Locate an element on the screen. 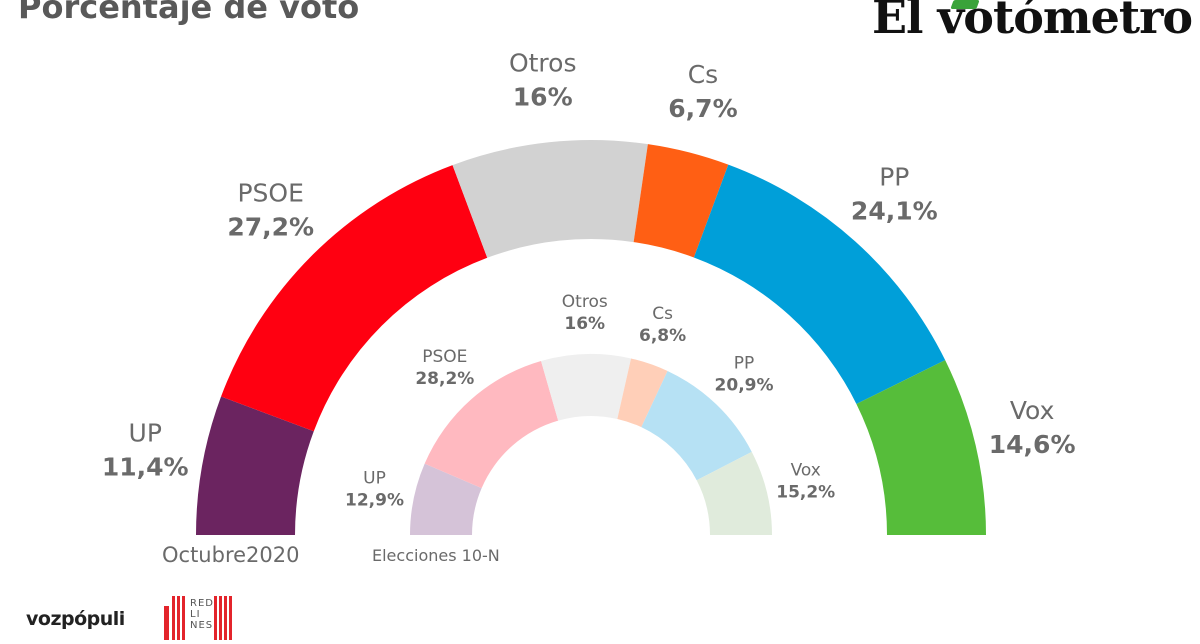 Image resolution: width=1200 pixels, height=644 pixels. redlines-stripes-icon is located at coordinates (198, 618).